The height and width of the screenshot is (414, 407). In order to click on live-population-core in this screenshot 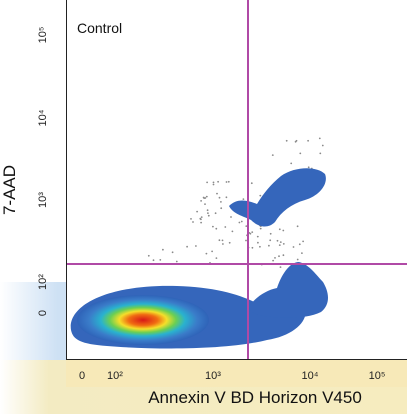, I will do `click(143, 320)`.